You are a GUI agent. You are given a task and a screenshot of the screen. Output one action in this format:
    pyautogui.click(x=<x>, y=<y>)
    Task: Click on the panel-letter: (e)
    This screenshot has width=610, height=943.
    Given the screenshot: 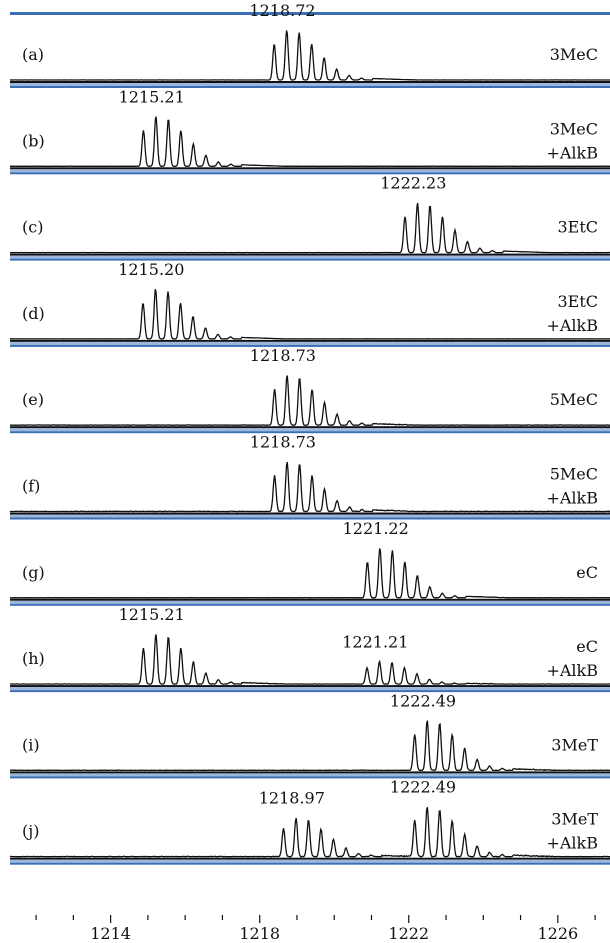 What is the action you would take?
    pyautogui.click(x=33, y=399)
    